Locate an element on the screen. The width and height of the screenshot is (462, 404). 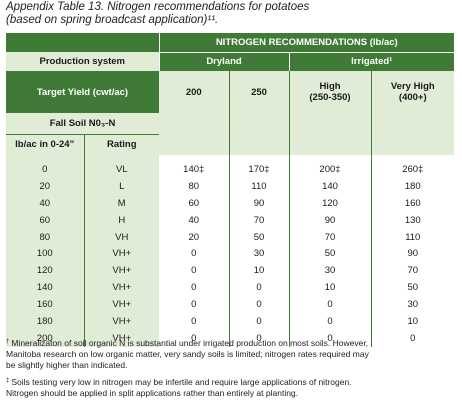
dryland-250-cell: 30 is located at coordinates (258, 254).